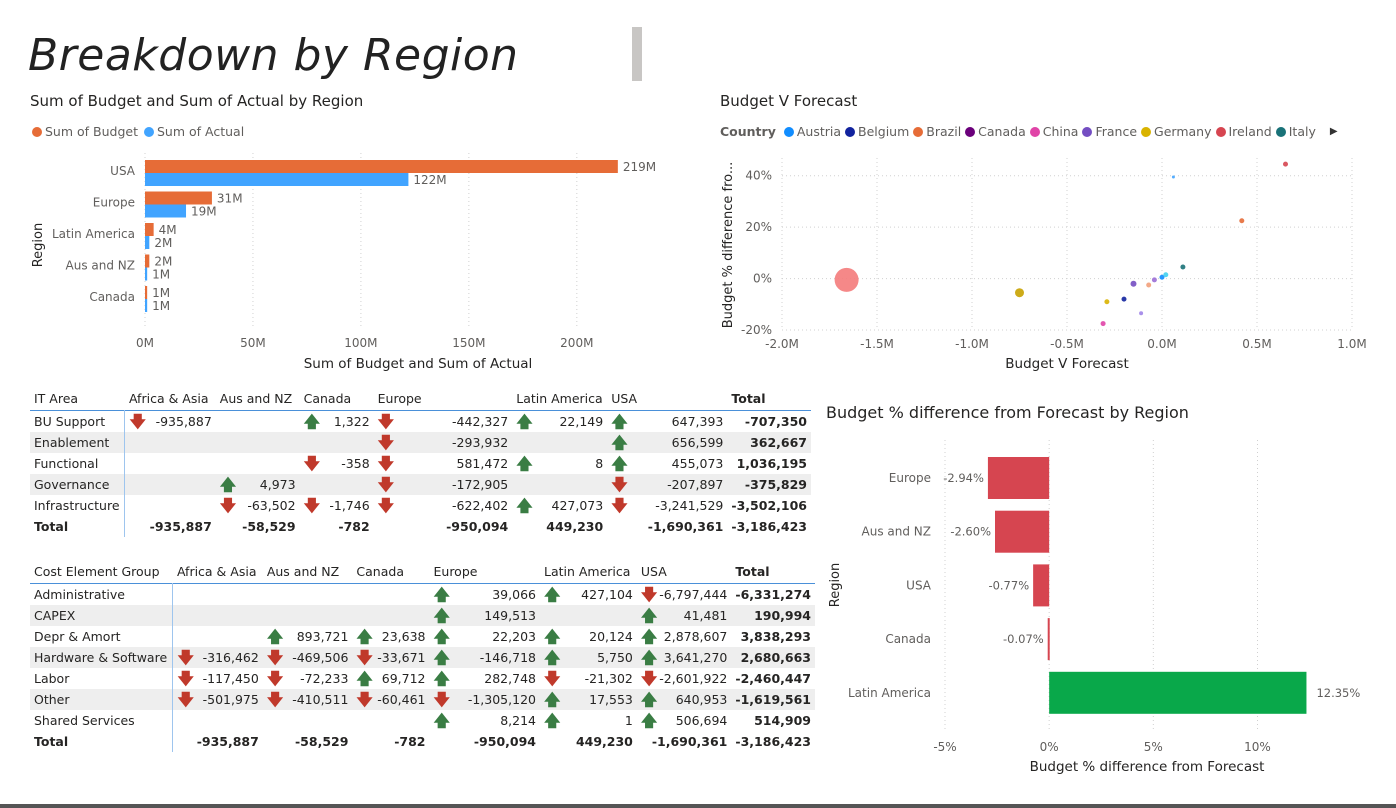 The width and height of the screenshot is (1396, 808). I want to click on budget-actual-legend: Sum of Budget Sum of Actual, so click(136, 131).